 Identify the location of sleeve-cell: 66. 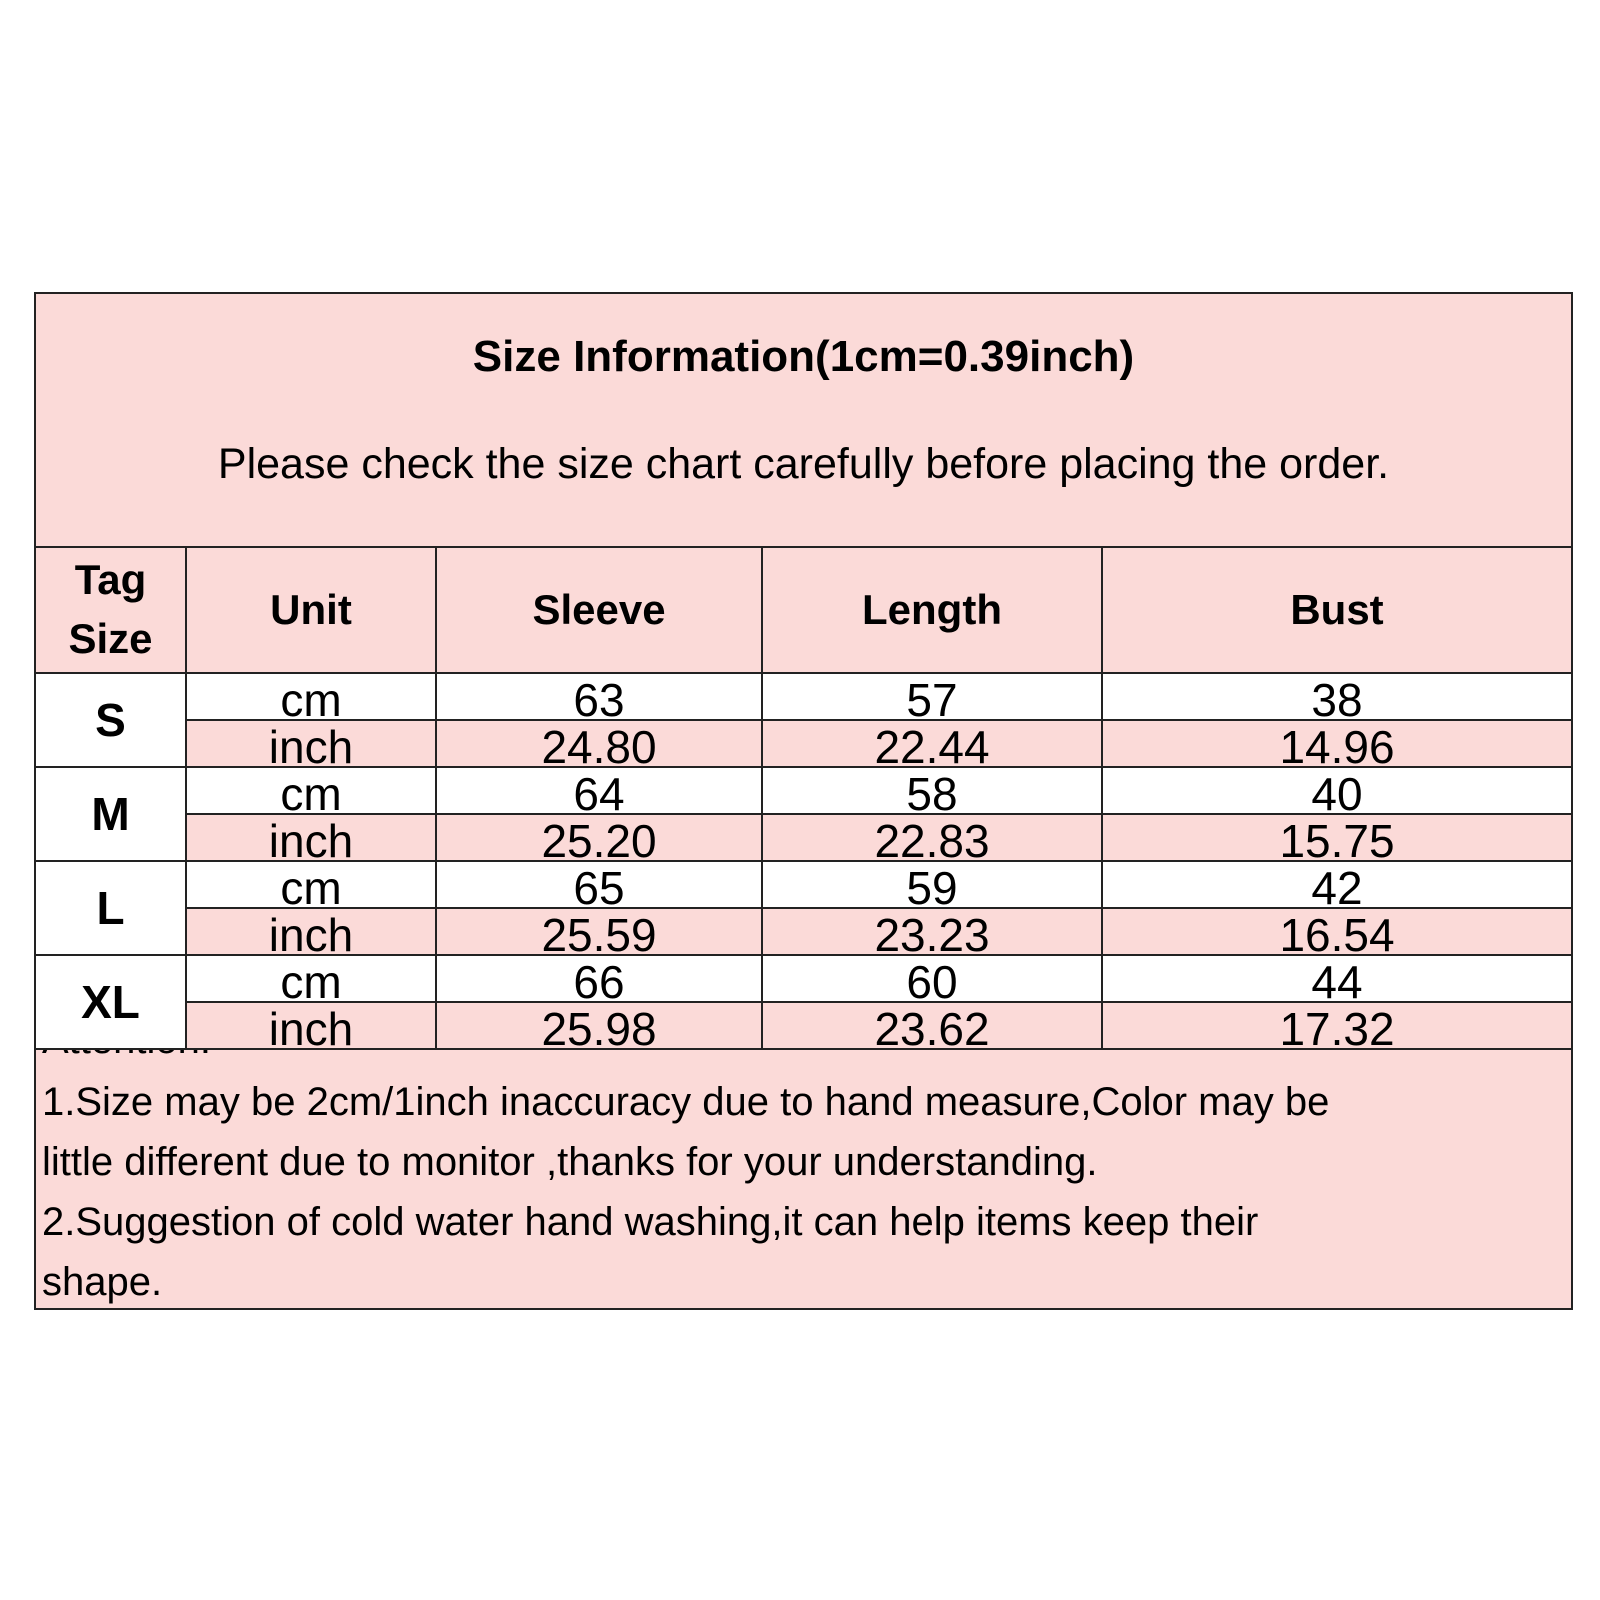
(599, 978).